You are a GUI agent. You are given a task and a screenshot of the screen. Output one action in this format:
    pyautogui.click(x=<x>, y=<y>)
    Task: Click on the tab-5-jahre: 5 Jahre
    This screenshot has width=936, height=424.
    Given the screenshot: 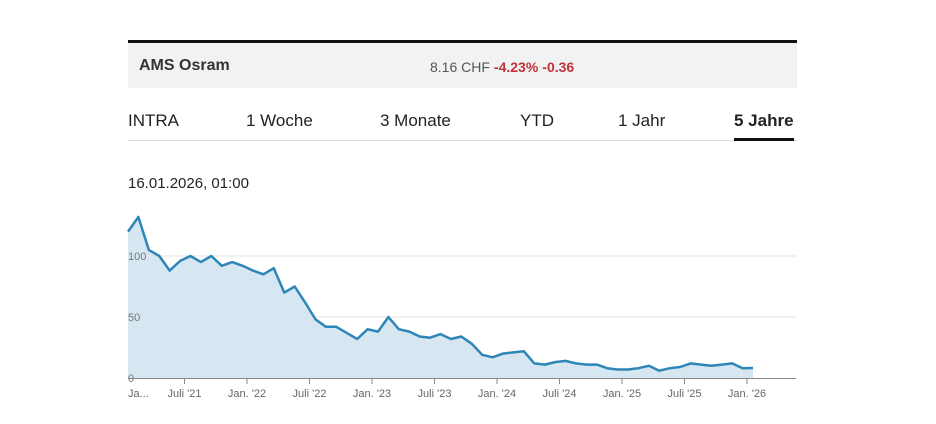 What is the action you would take?
    pyautogui.click(x=764, y=126)
    